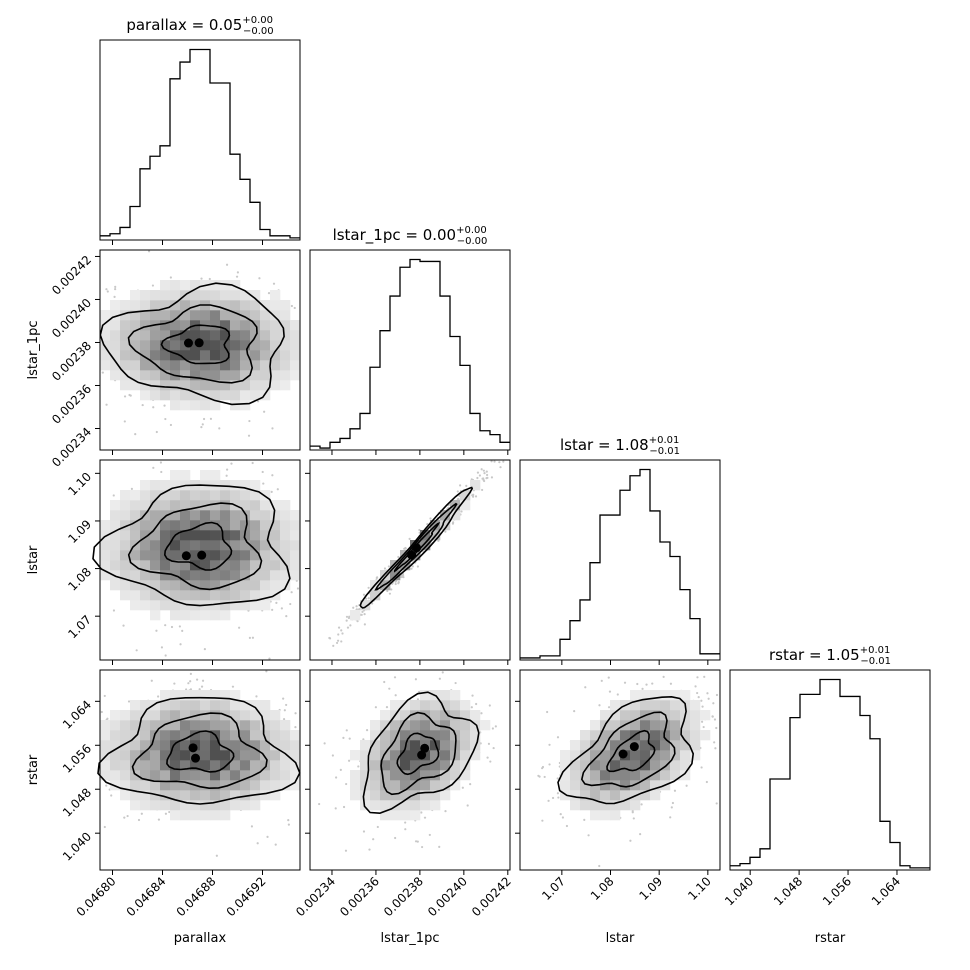 This screenshot has height=970, width=970. Describe the element at coordinates (199, 343) in the screenshot. I see `joint-parallax-lstar_1pc-peak` at that location.